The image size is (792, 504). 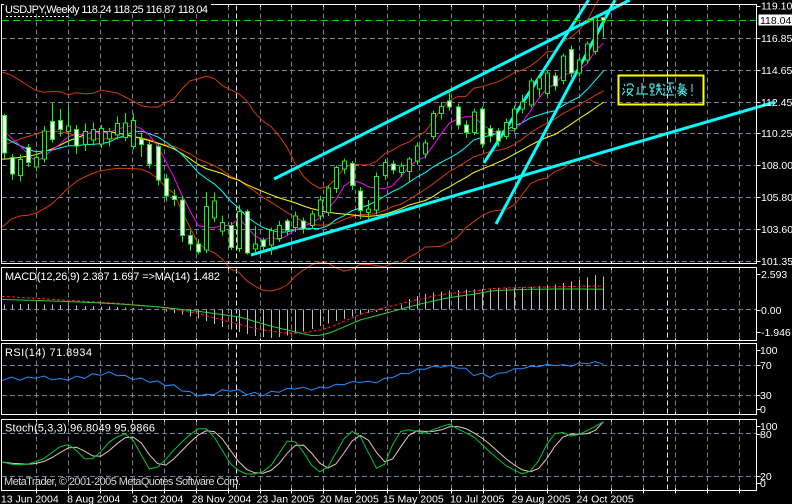 I want to click on svg-text: 119.10, so click(x=776, y=7).